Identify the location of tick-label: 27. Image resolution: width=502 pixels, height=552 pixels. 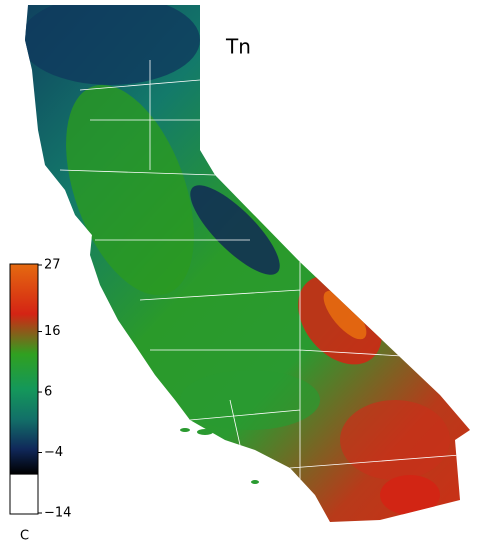
(52, 265).